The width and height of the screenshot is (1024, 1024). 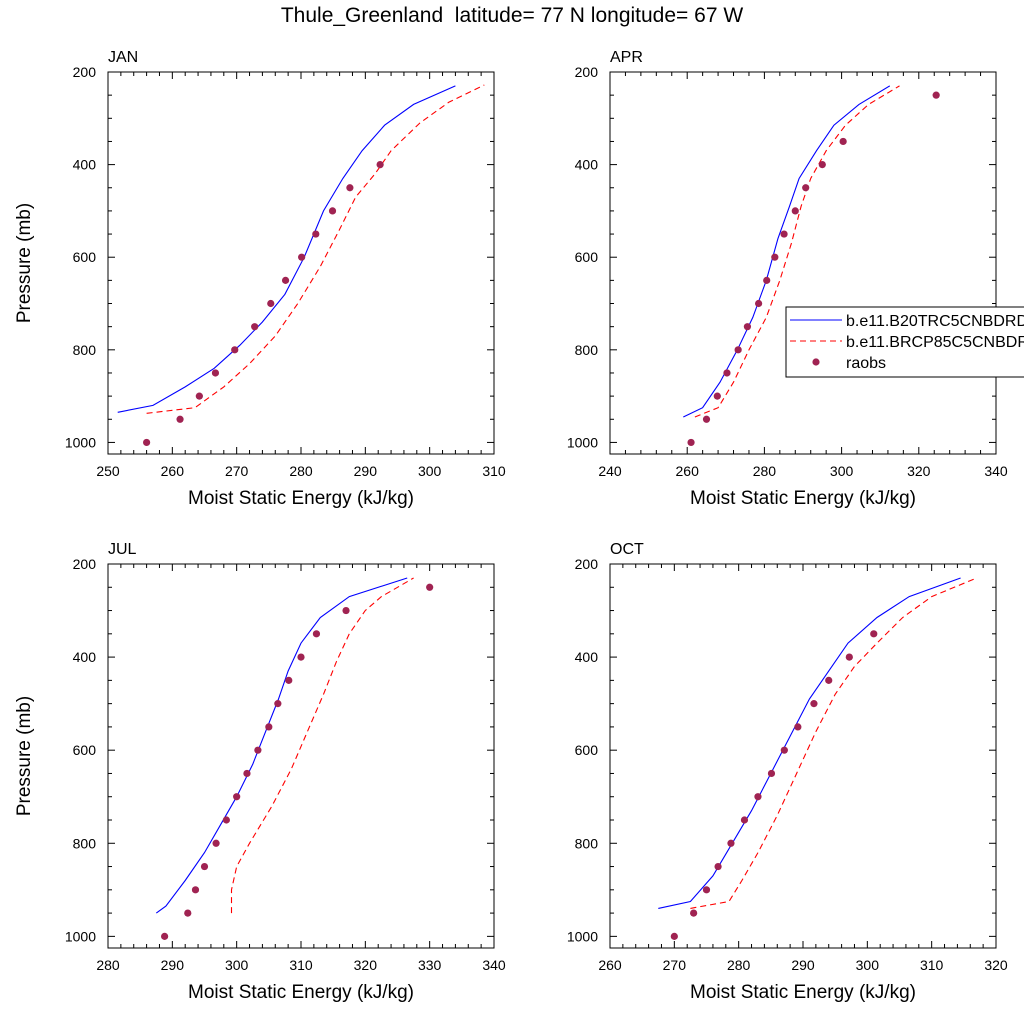 What do you see at coordinates (108, 471) in the screenshot?
I see `x-tick-label: 250` at bounding box center [108, 471].